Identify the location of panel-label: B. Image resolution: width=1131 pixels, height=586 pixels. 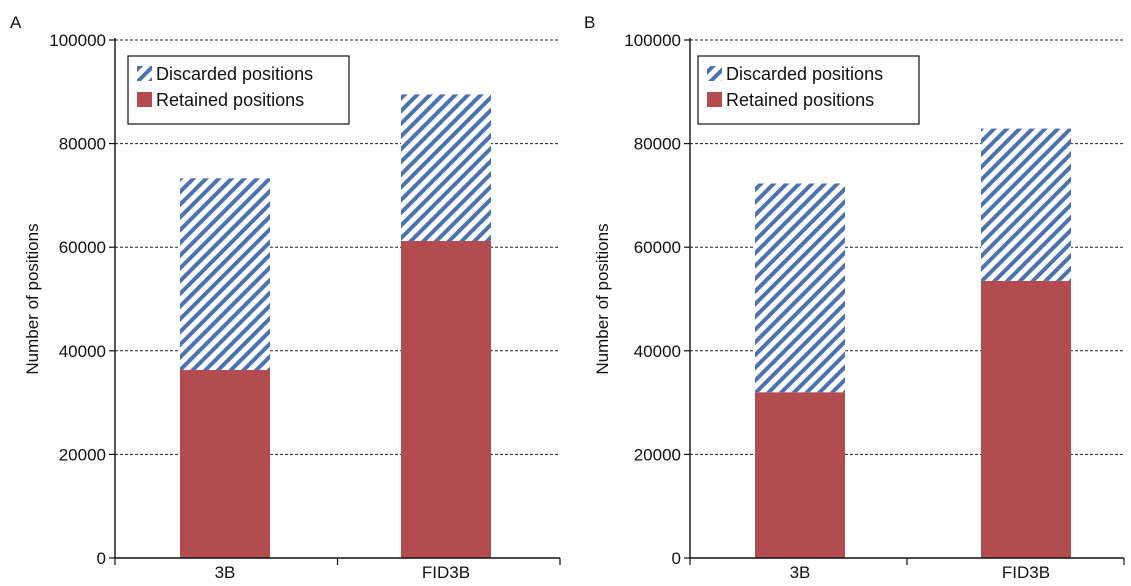
(589, 22).